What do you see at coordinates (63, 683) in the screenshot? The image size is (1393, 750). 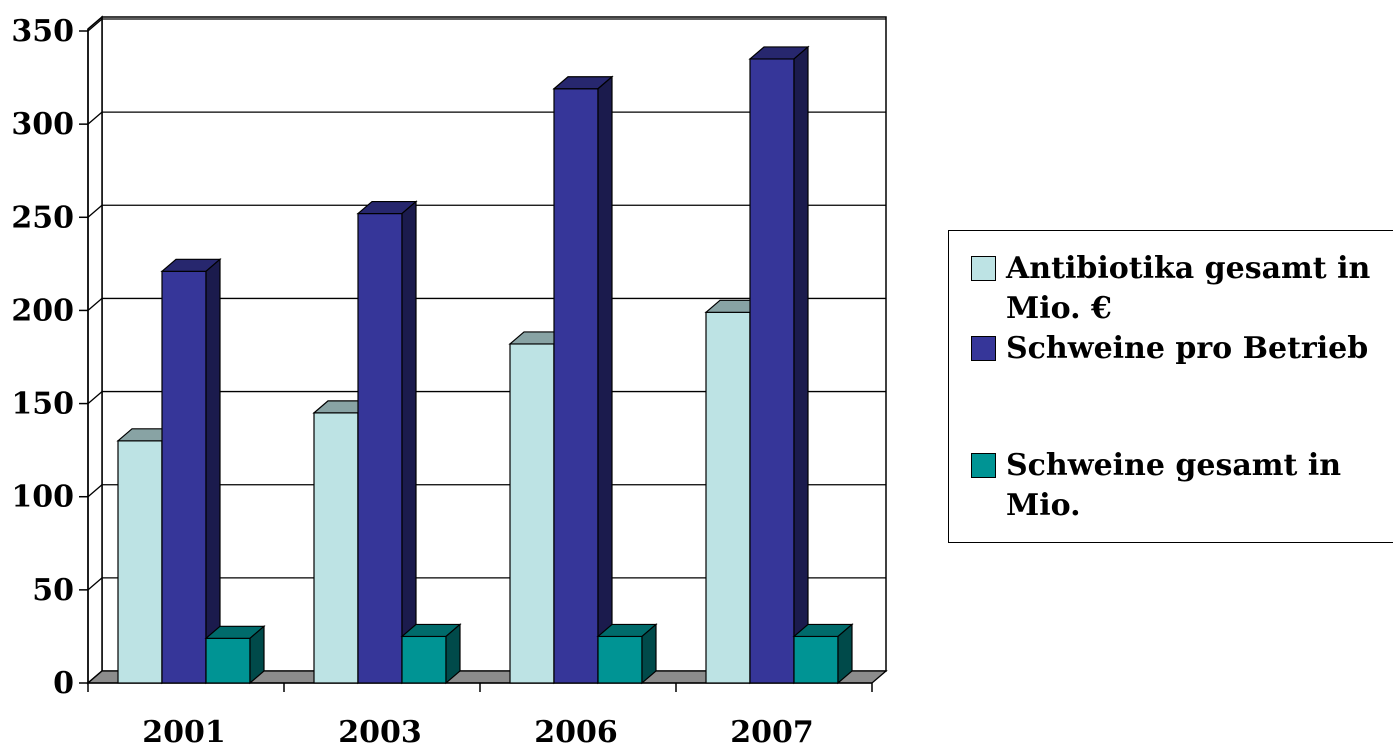 I see `y-tick-label: 0` at bounding box center [63, 683].